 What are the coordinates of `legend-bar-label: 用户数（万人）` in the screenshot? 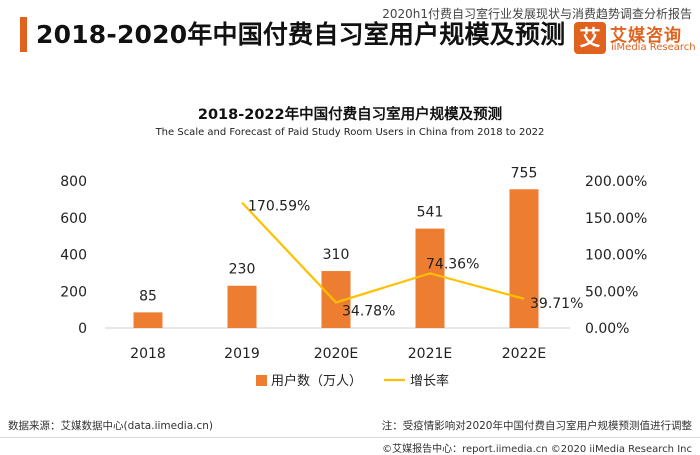 It's located at (316, 381).